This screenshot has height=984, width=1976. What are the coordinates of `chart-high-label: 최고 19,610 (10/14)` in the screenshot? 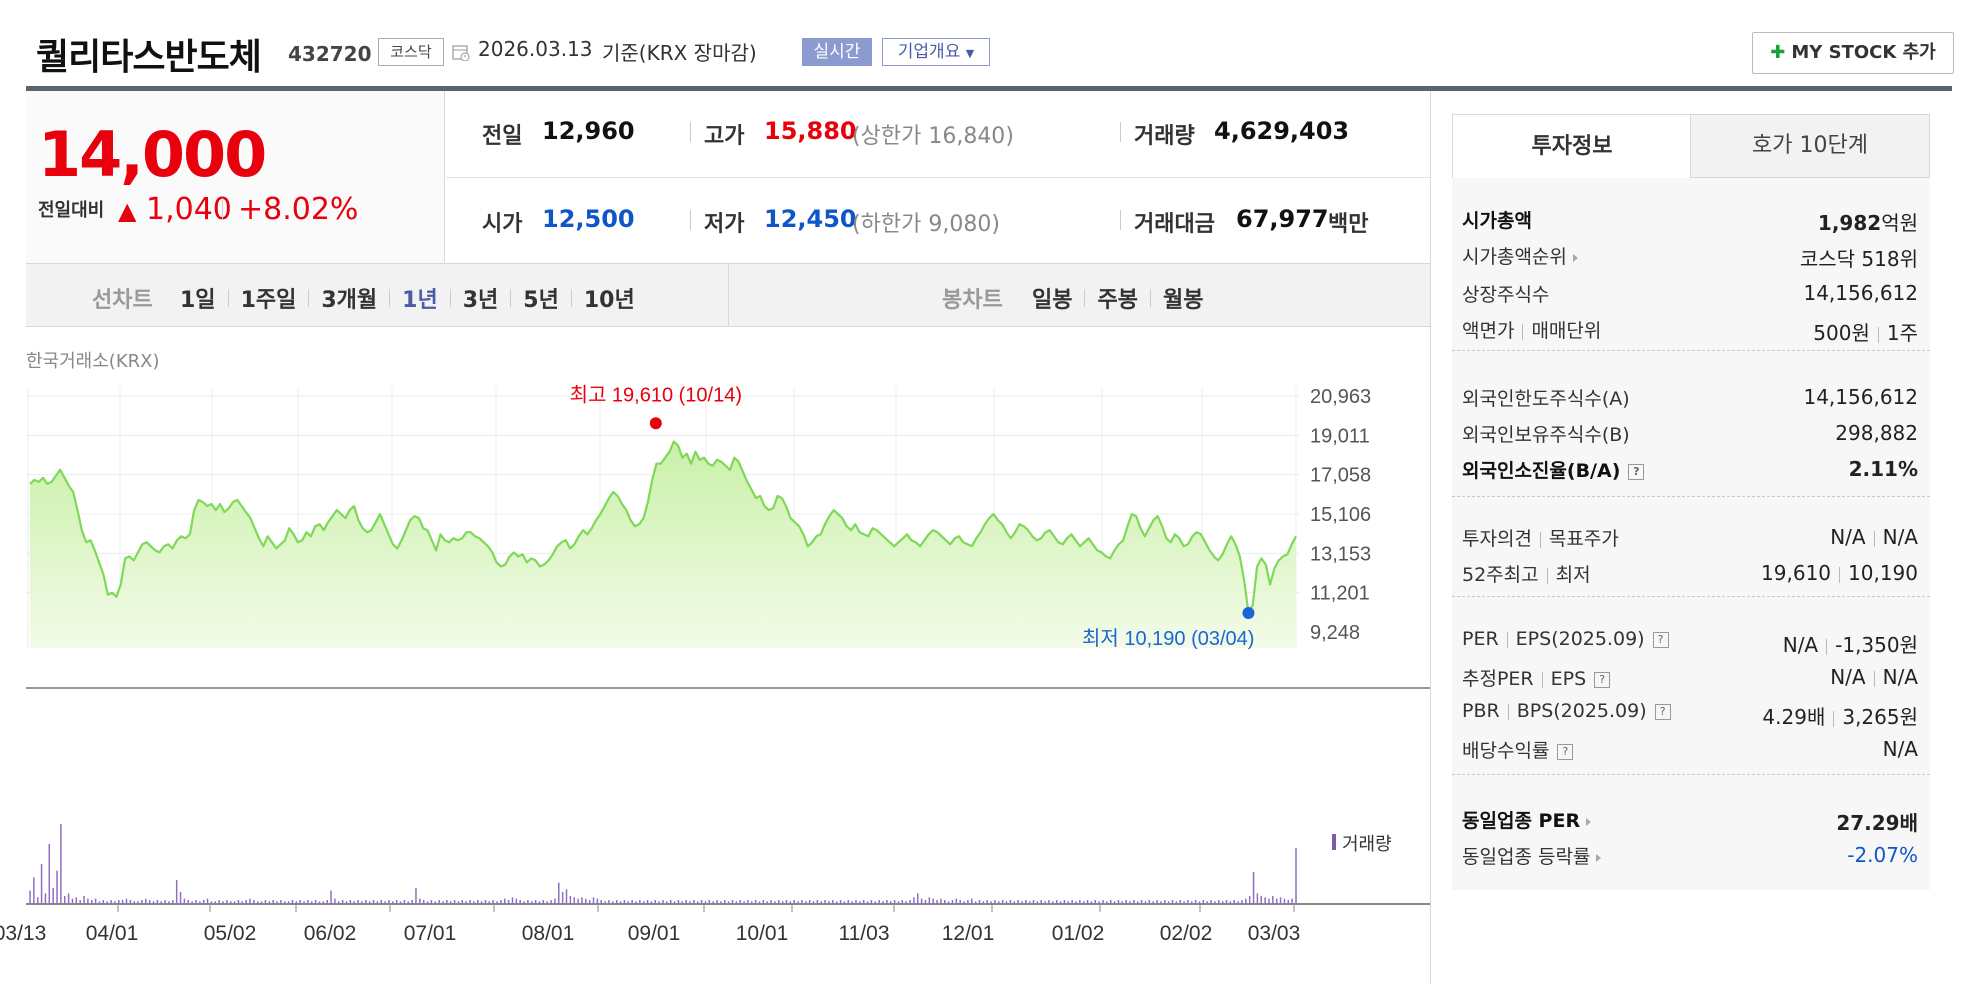 It's located at (656, 394).